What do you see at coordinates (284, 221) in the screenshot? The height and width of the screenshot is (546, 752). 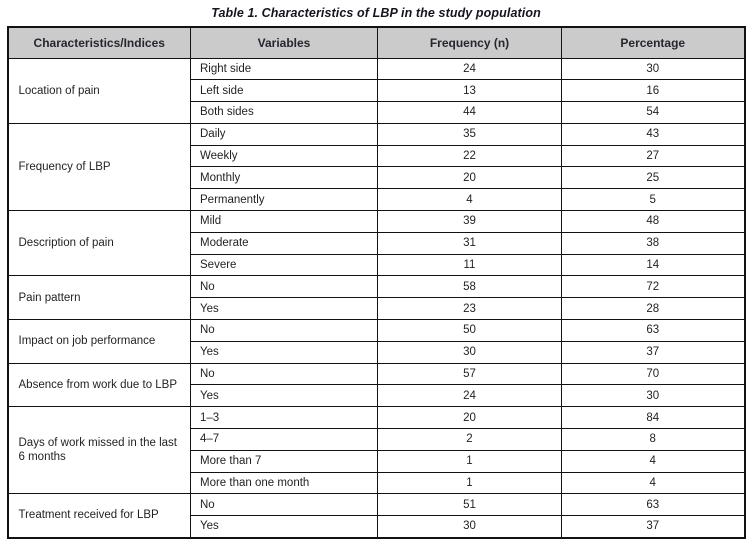 I see `variable-cell: Mild` at bounding box center [284, 221].